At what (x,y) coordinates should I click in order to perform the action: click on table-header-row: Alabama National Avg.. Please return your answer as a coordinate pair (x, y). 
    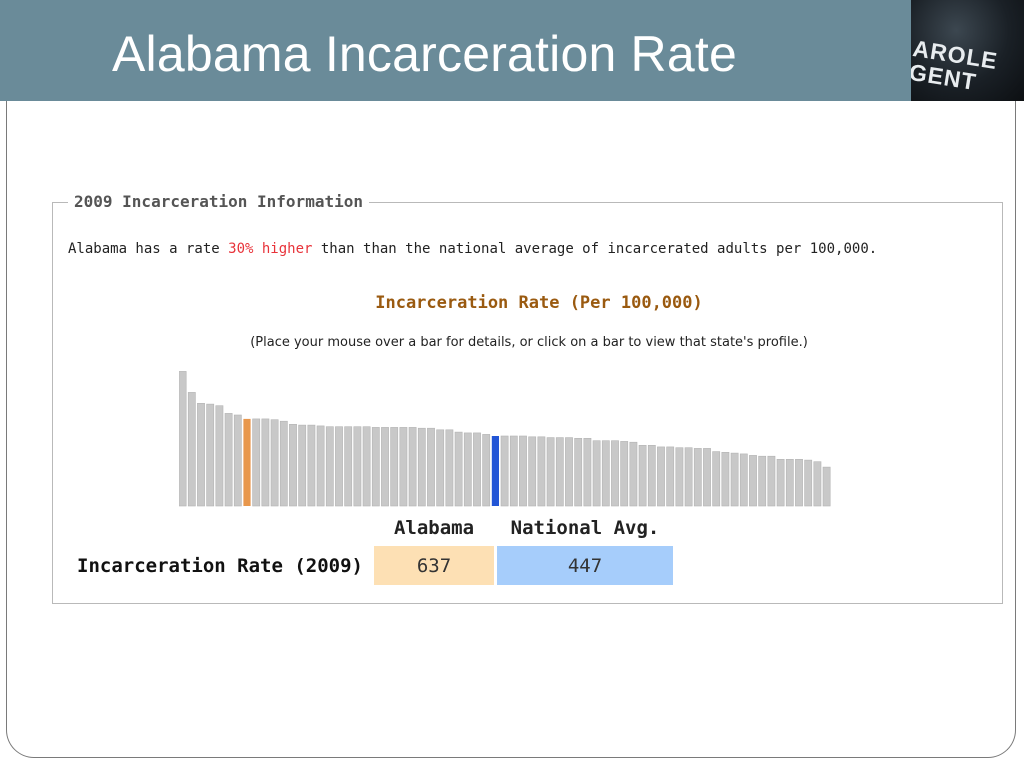
    Looking at the image, I should click on (373, 528).